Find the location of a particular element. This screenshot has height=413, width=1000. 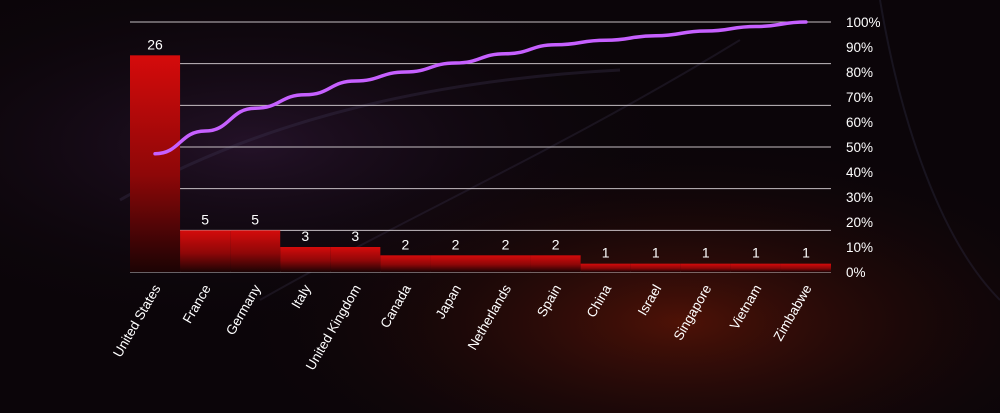

bar-value-label: 26 is located at coordinates (155, 44).